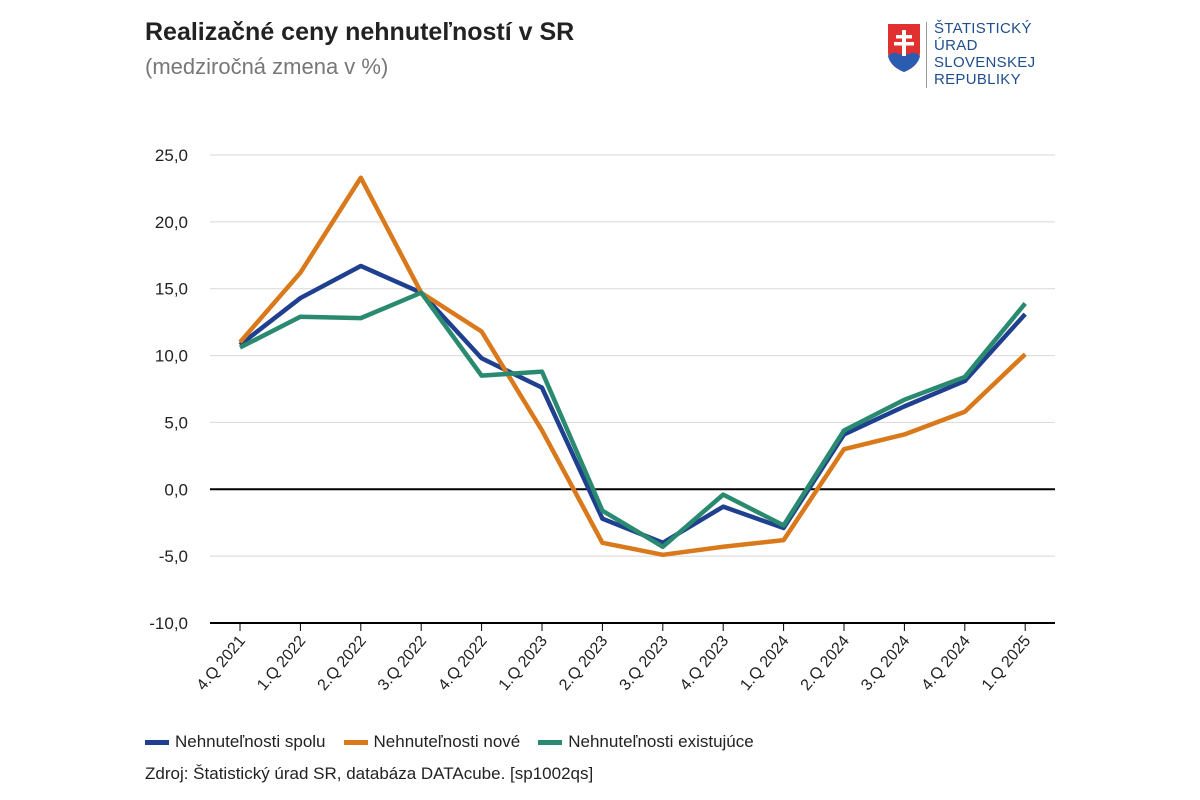 This screenshot has height=800, width=1200. I want to click on x-tick-label: 3.Q 2022, so click(402, 663).